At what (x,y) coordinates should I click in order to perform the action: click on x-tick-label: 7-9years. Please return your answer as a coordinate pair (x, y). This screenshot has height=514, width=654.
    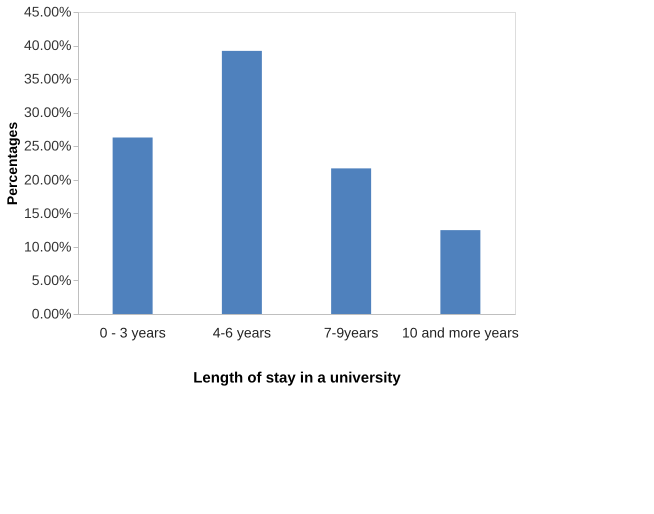
    Looking at the image, I should click on (351, 332).